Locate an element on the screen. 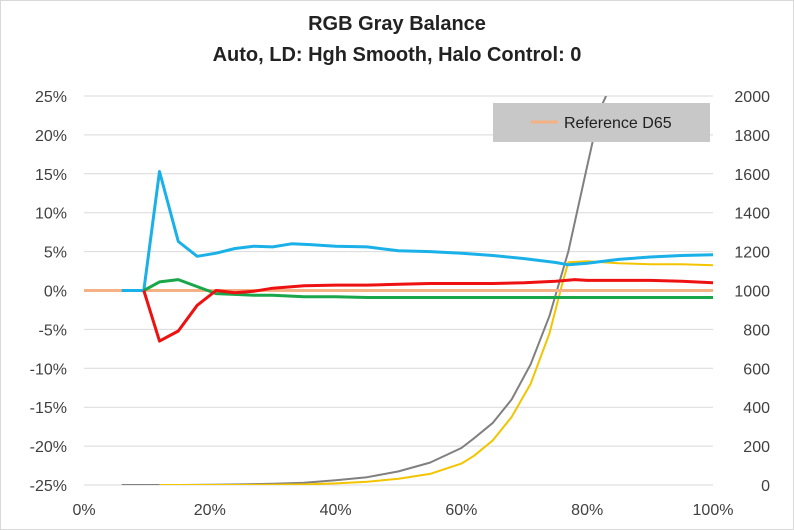  y-tick-label: 15% is located at coordinates (51, 175).